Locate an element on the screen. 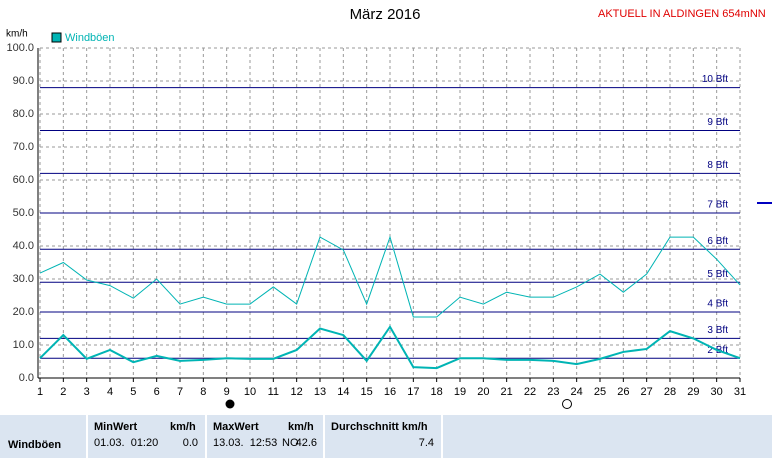  x-tick-label: 5 is located at coordinates (133, 392).